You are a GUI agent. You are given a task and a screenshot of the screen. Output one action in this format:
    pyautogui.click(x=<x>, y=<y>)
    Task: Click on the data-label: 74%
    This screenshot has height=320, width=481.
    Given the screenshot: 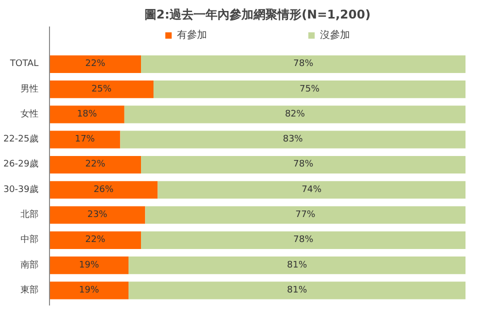 What is the action you would take?
    pyautogui.click(x=312, y=189)
    